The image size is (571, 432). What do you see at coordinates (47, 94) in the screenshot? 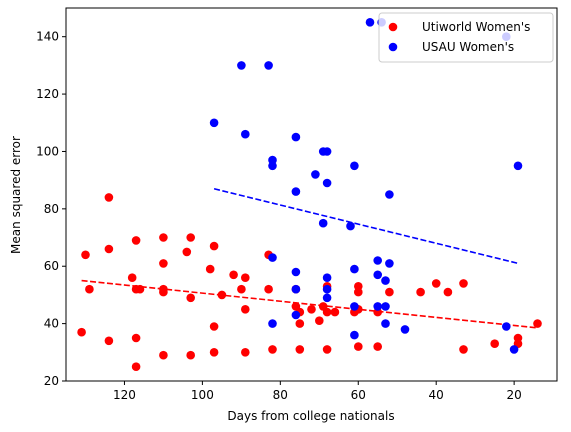
I see `y-tick-label: 120` at bounding box center [47, 94].